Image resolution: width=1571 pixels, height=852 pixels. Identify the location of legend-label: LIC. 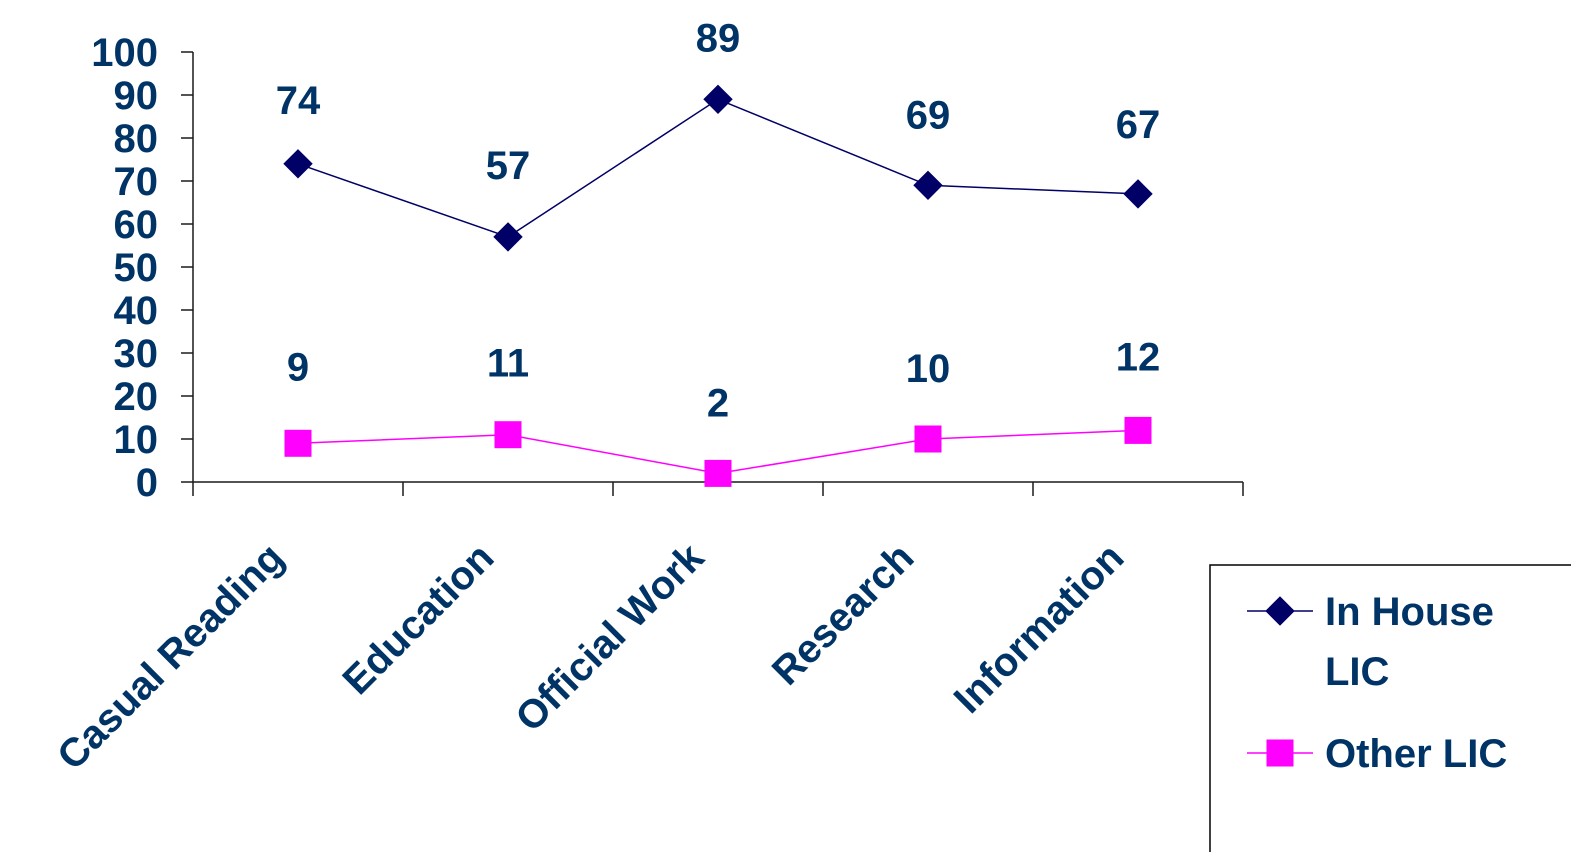
(1357, 672).